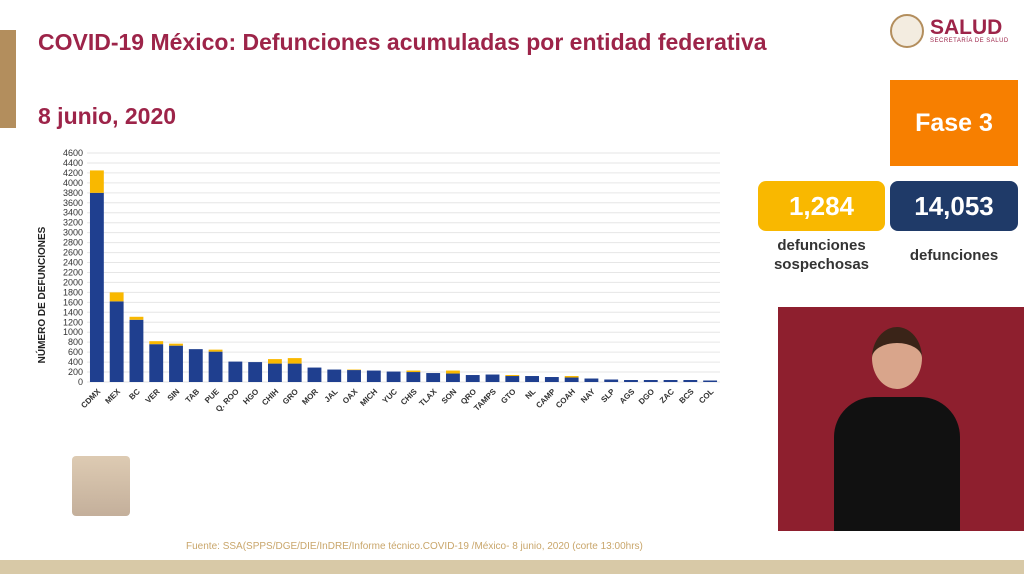 The width and height of the screenshot is (1024, 574). What do you see at coordinates (73, 292) in the screenshot?
I see `y-tick-label: 1800` at bounding box center [73, 292].